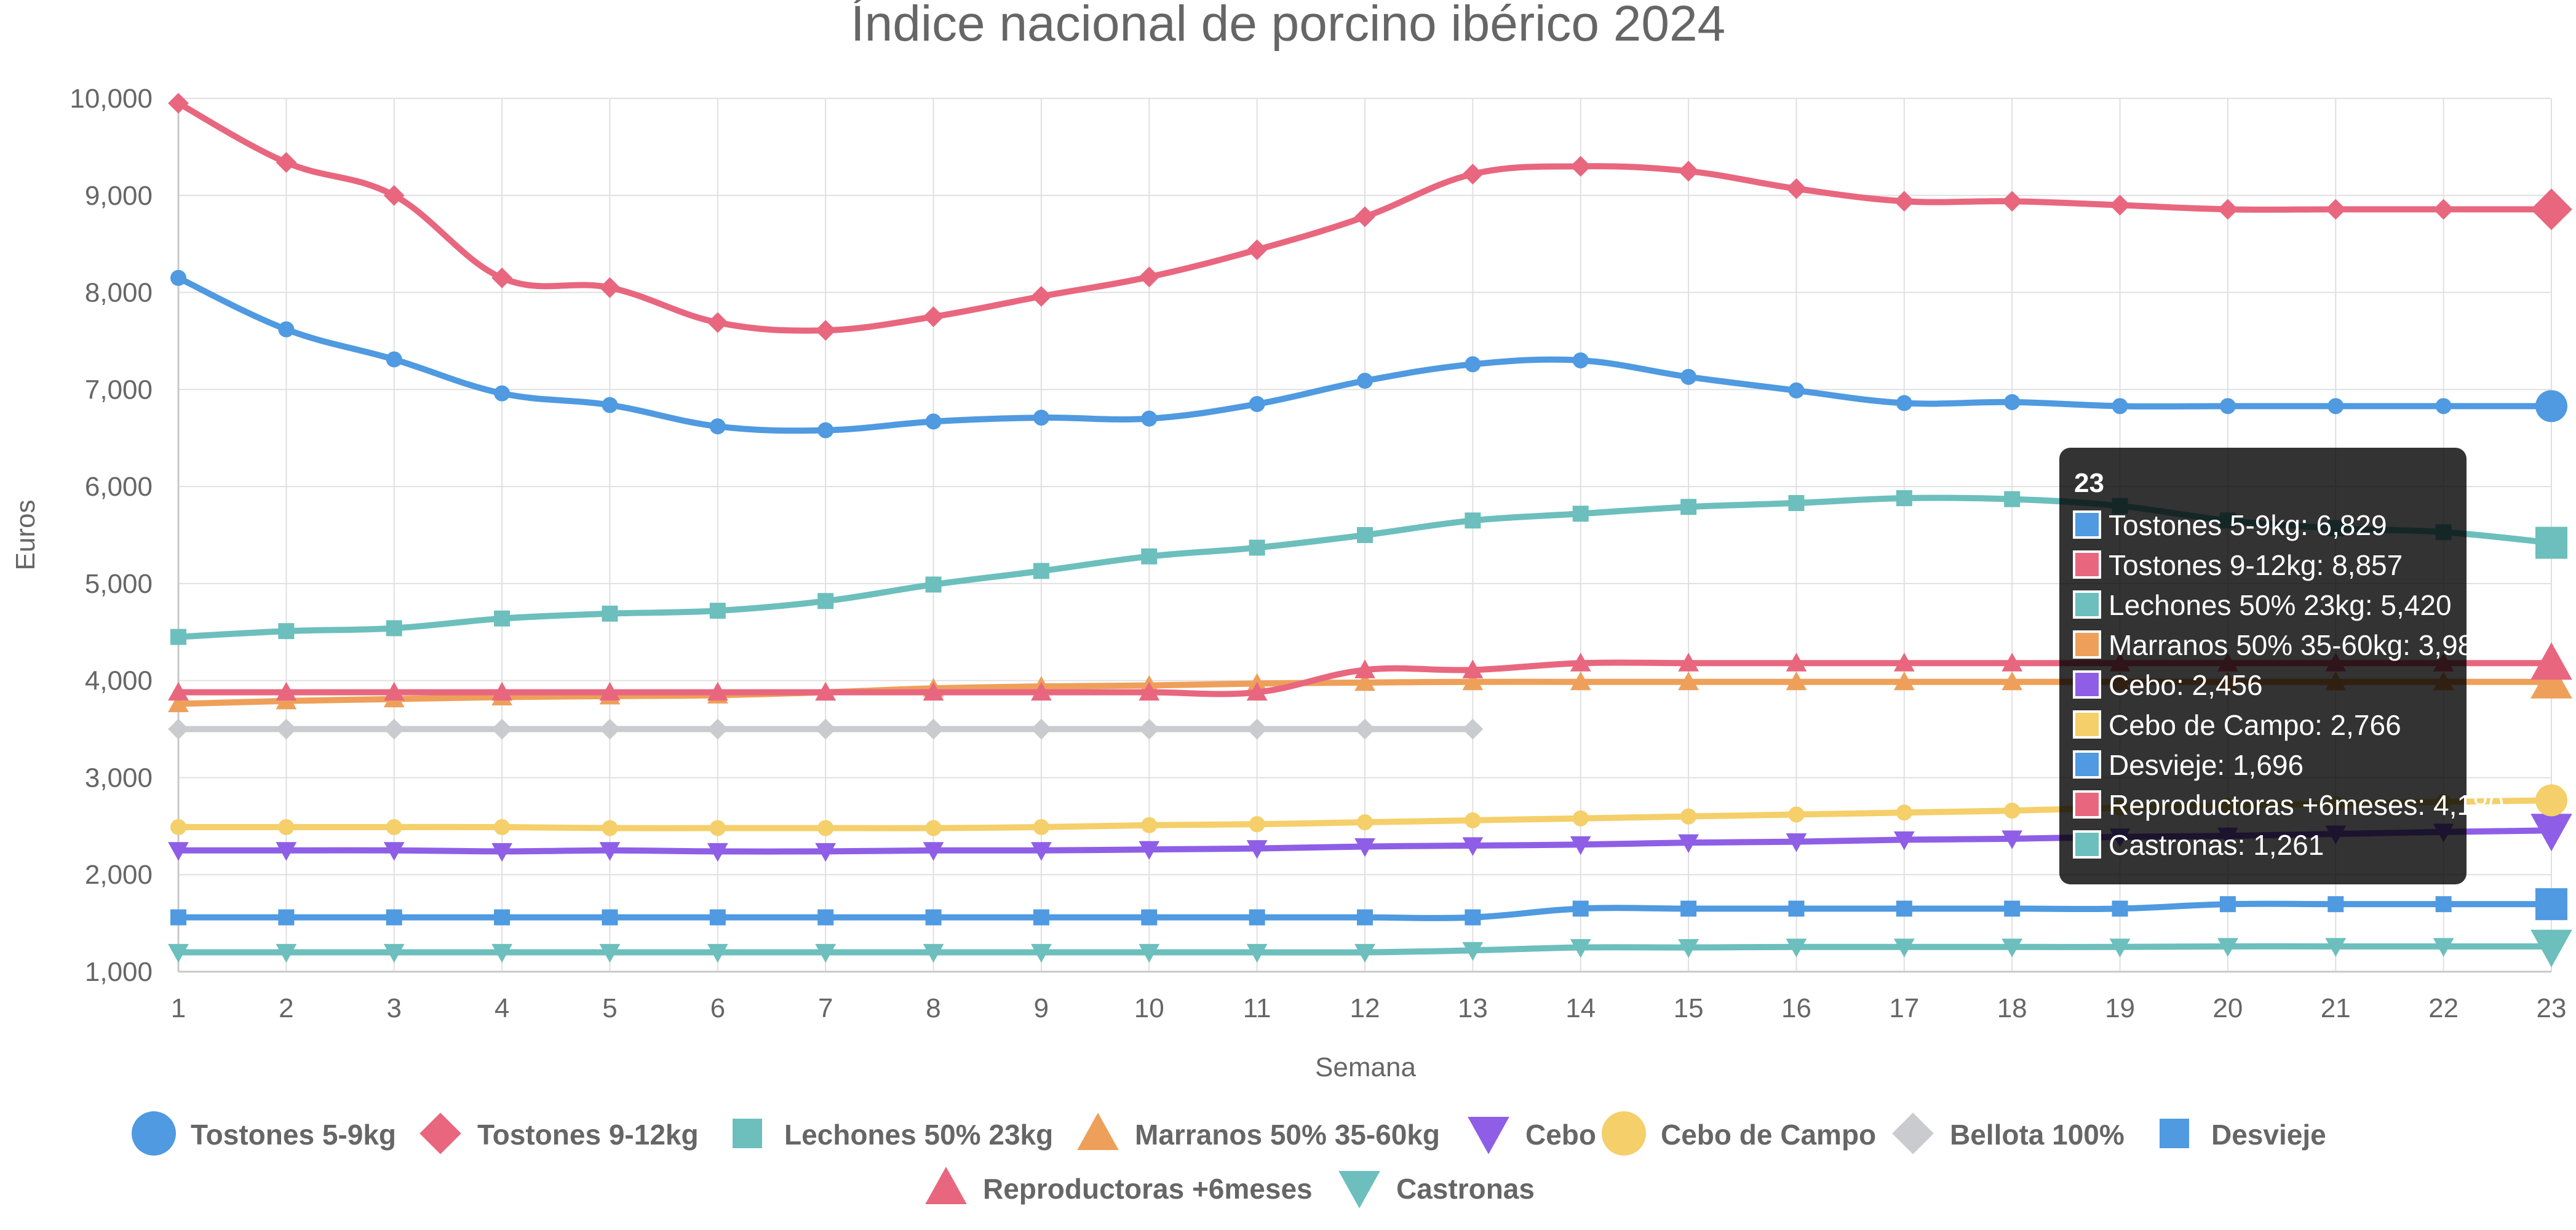 This screenshot has height=1230, width=2576. What do you see at coordinates (1739, 1133) in the screenshot?
I see `legend-item: Cebo de Campo` at bounding box center [1739, 1133].